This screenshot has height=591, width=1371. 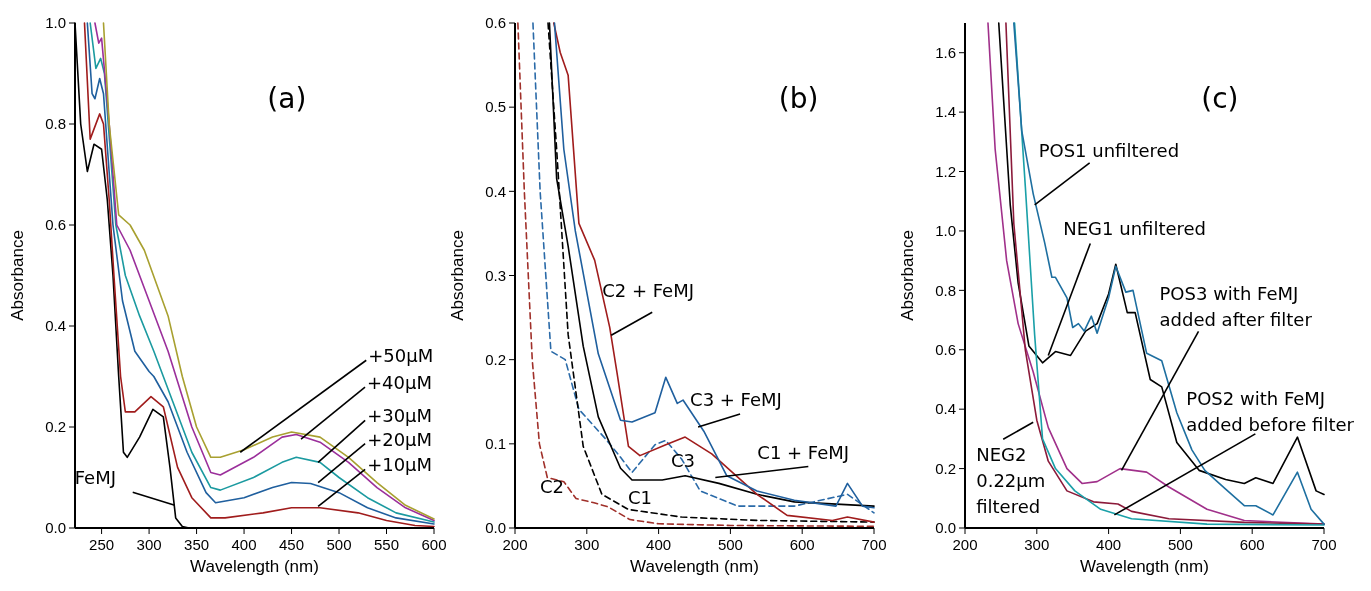 What do you see at coordinates (400, 439) in the screenshot?
I see `annotation: +20µM` at bounding box center [400, 439].